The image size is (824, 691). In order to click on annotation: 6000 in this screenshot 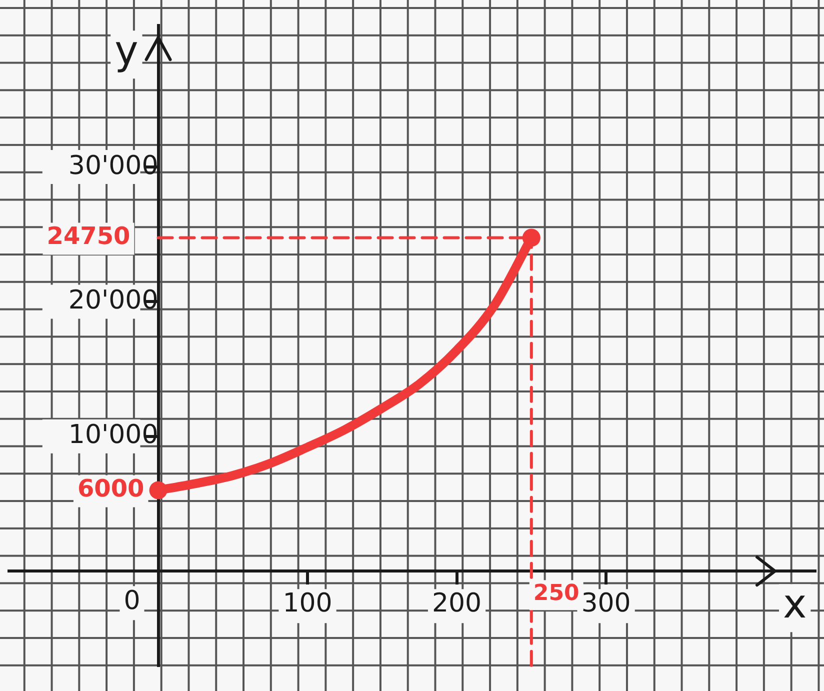, I will do `click(110, 488)`.